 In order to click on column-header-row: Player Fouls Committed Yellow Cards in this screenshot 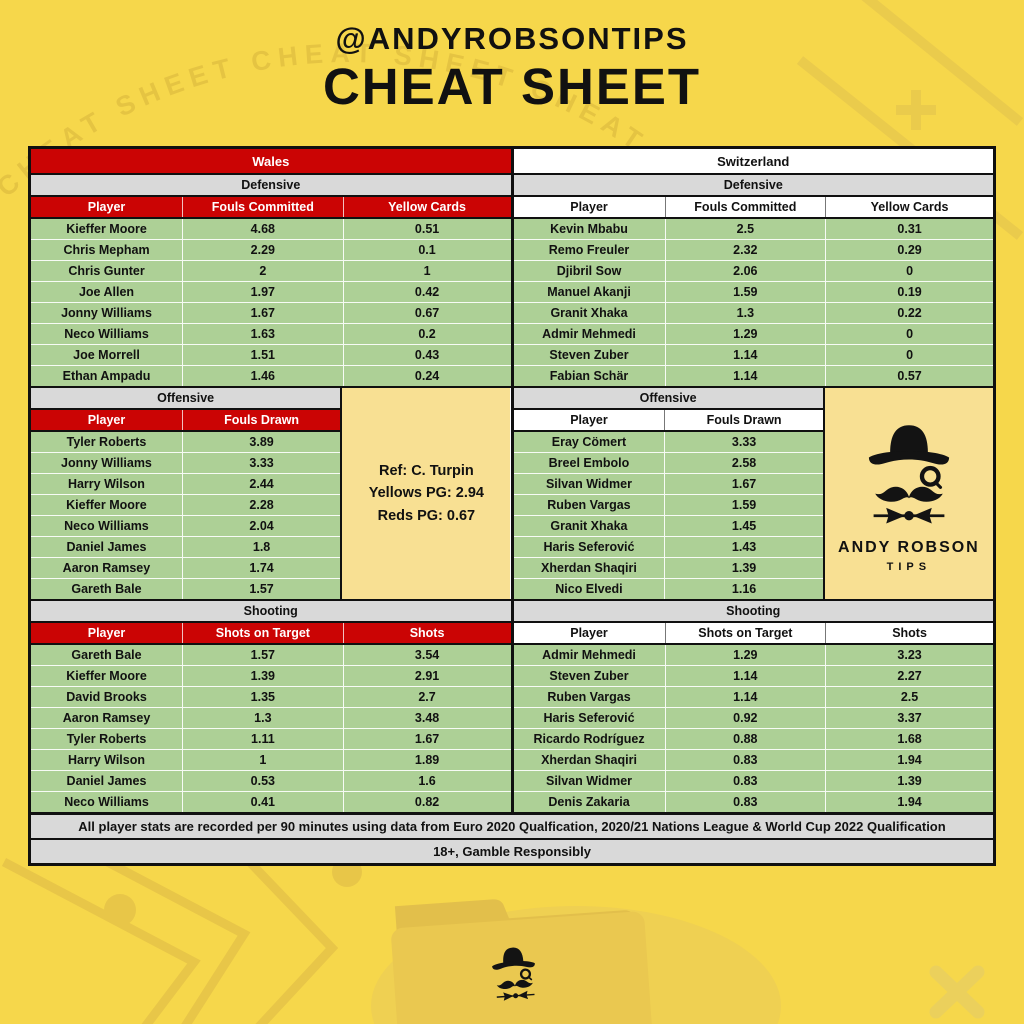, I will do `click(271, 208)`.